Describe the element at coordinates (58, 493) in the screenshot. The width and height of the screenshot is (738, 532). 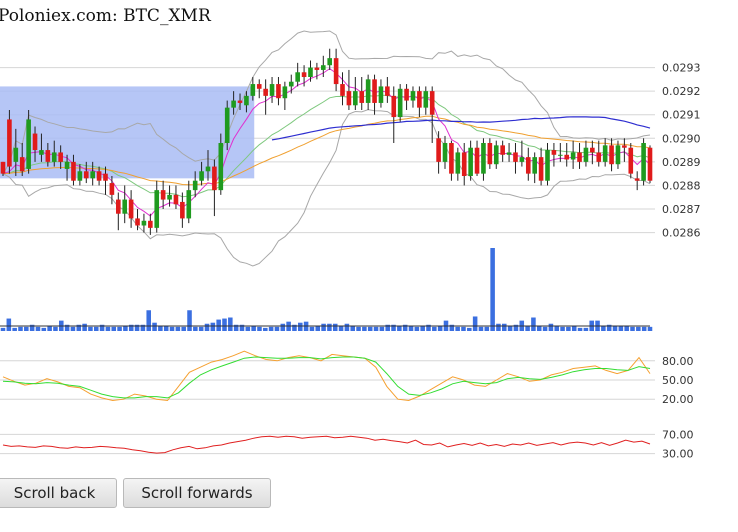
I see `scroll-back-button: Scroll back` at that location.